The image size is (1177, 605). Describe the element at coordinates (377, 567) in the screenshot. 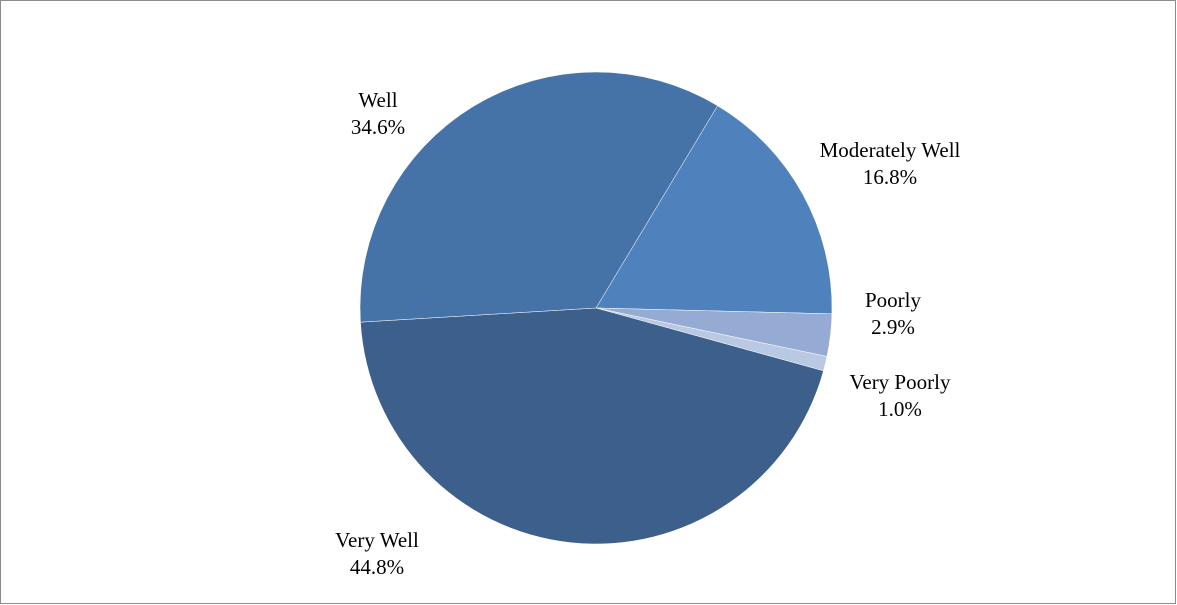

I see `slice-value: 44.8%` at that location.